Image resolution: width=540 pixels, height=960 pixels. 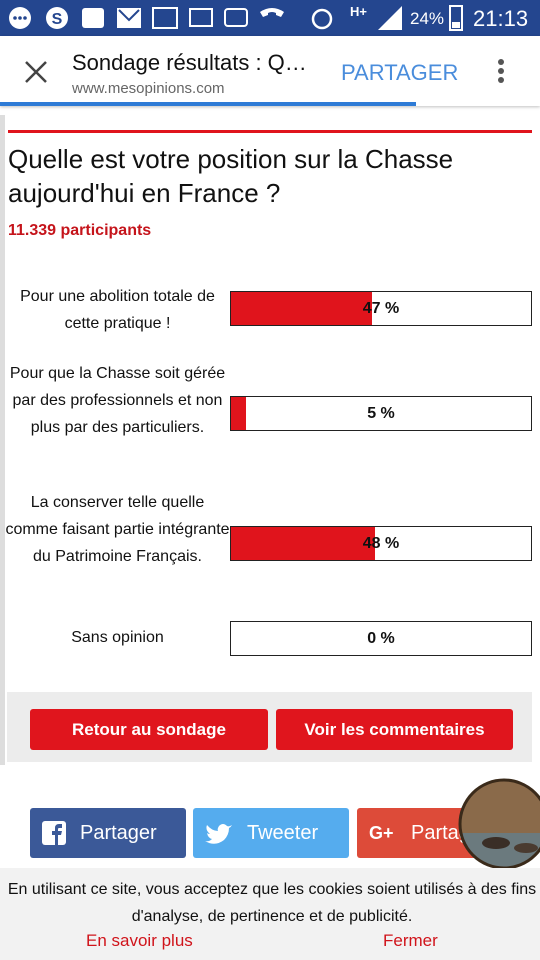 I want to click on google-icon: G+, so click(x=381, y=833).